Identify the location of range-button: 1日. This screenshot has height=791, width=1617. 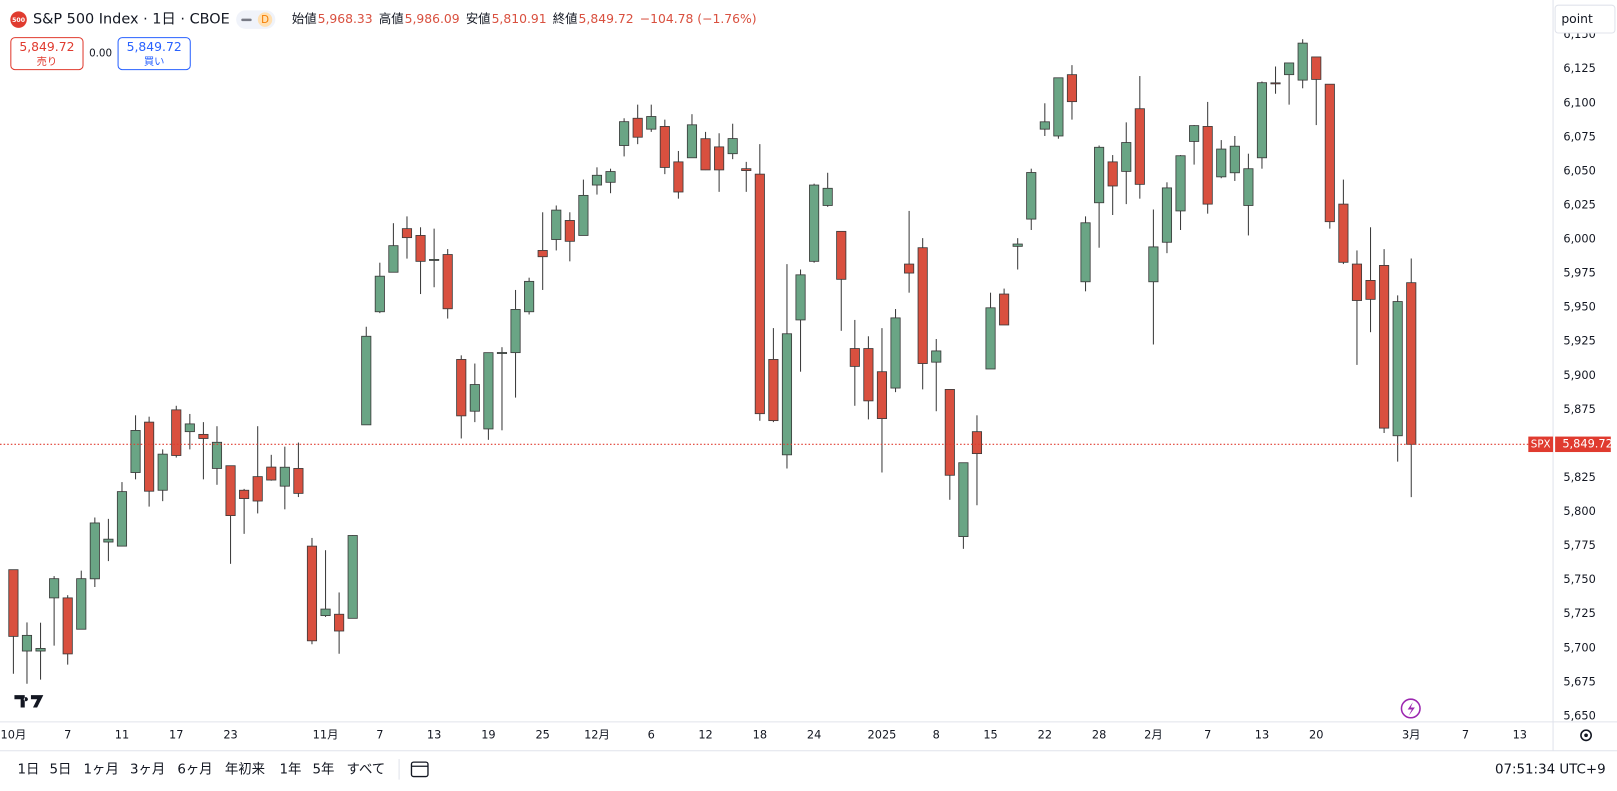
(29, 769).